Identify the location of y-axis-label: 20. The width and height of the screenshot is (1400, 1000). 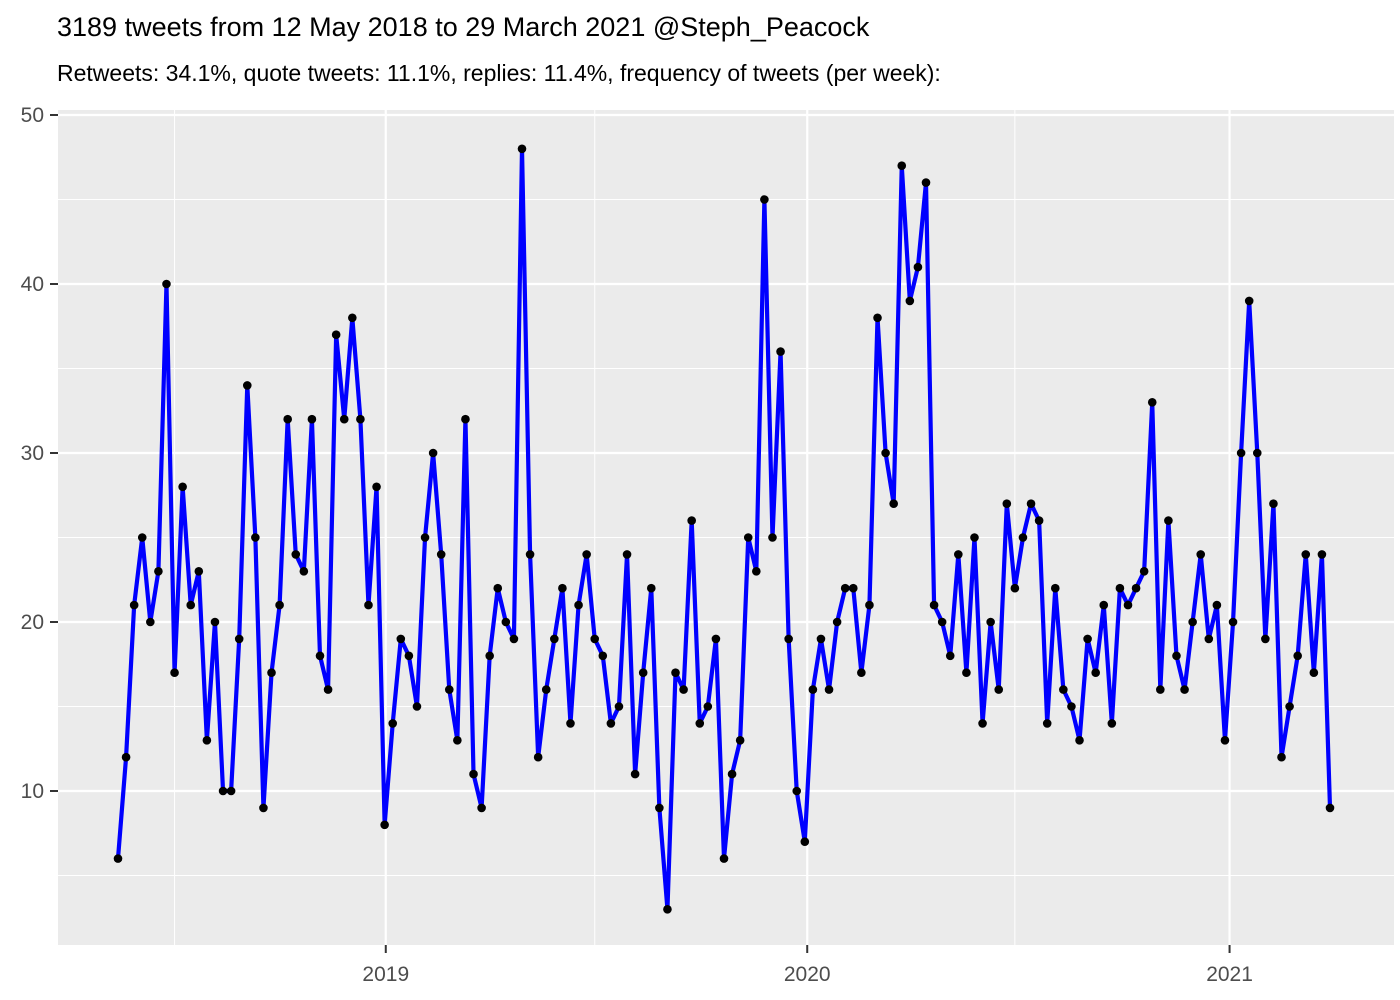
(32, 622).